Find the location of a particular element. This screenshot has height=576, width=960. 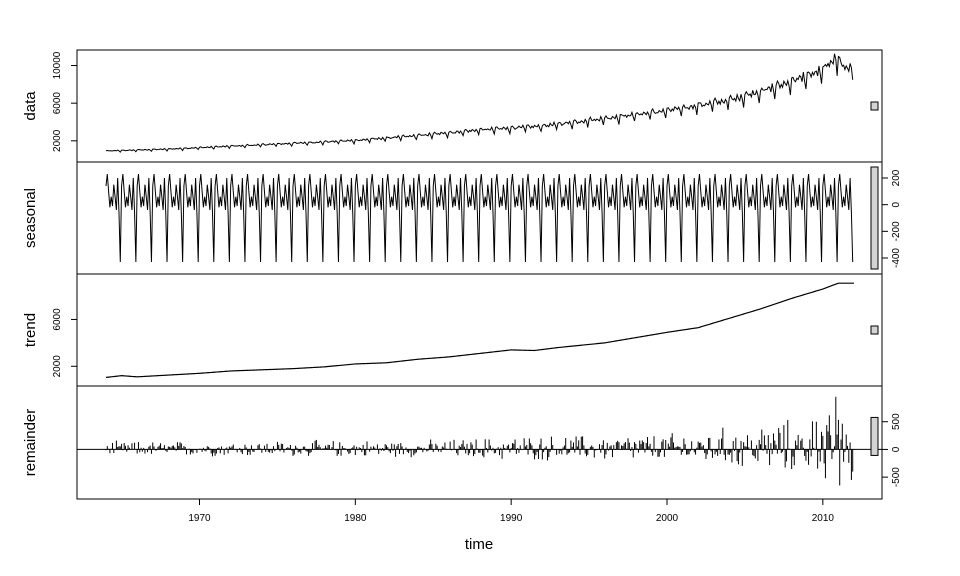

x-axis-title: time is located at coordinates (479, 544).